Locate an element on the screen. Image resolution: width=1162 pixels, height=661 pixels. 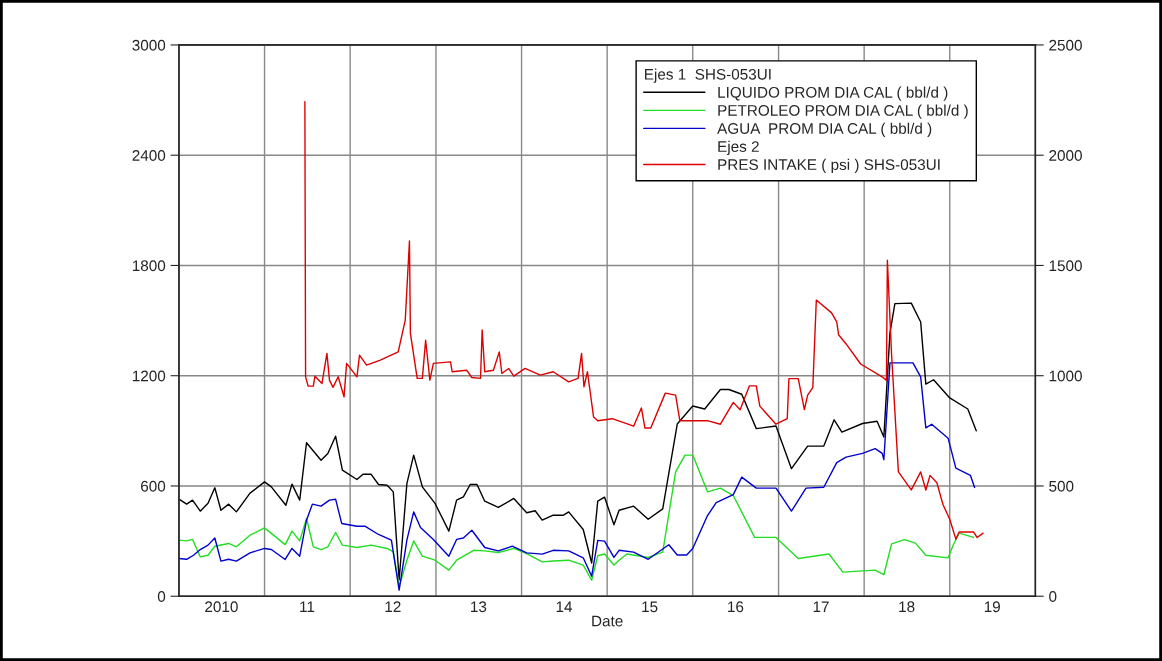
y-tick-label: 3000 is located at coordinates (149, 45).